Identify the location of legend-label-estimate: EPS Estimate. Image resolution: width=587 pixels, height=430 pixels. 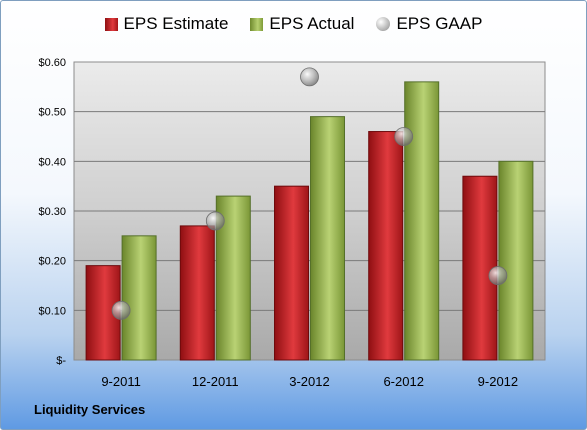
(176, 23).